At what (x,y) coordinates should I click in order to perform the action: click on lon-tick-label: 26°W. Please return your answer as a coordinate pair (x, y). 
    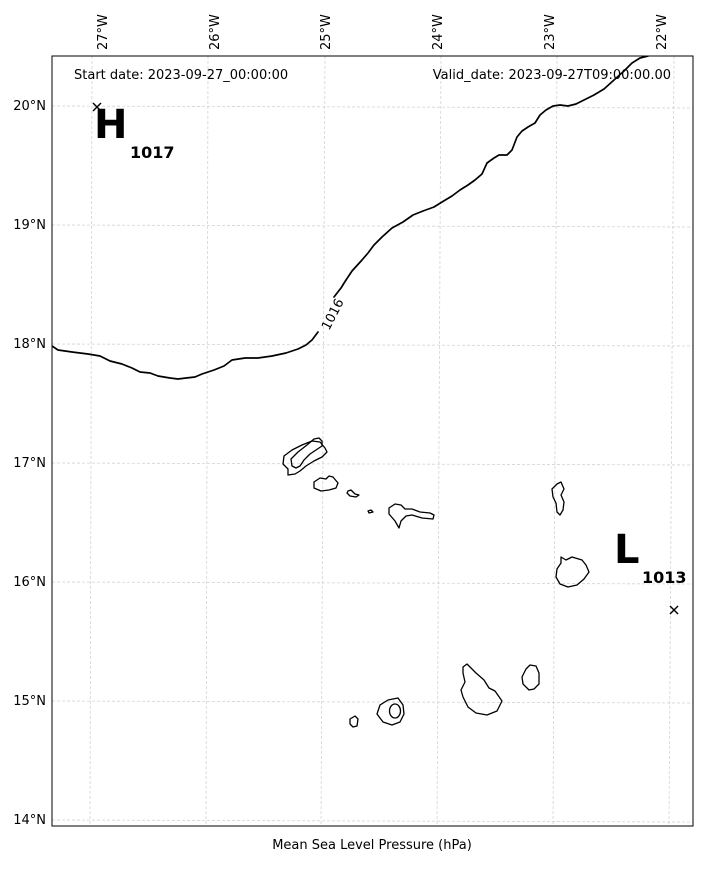
    Looking at the image, I should click on (215, 32).